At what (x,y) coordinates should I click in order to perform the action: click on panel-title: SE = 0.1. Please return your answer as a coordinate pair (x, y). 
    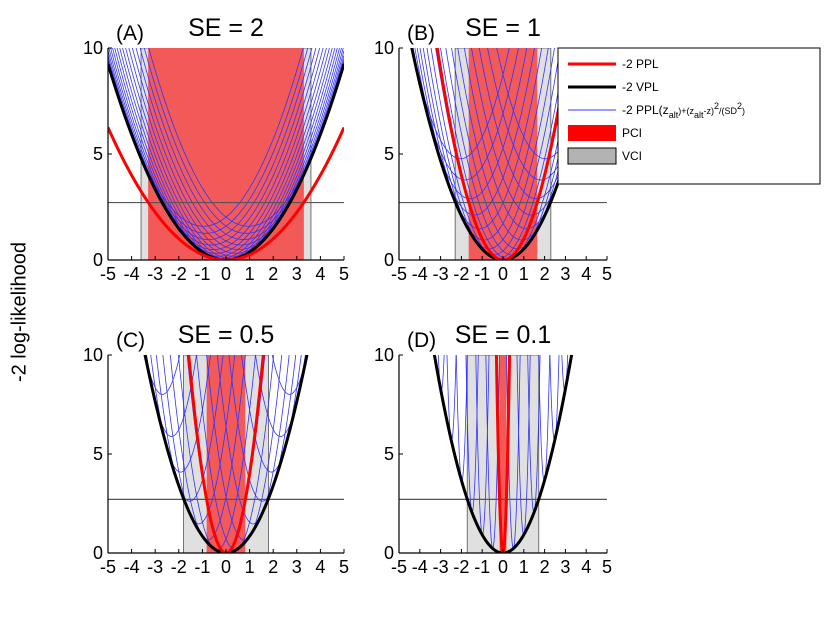
    Looking at the image, I should click on (503, 335).